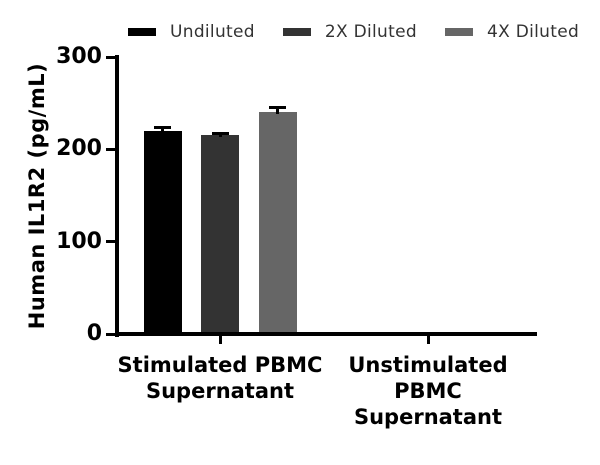  I want to click on y-tick-label: 200, so click(79, 149).